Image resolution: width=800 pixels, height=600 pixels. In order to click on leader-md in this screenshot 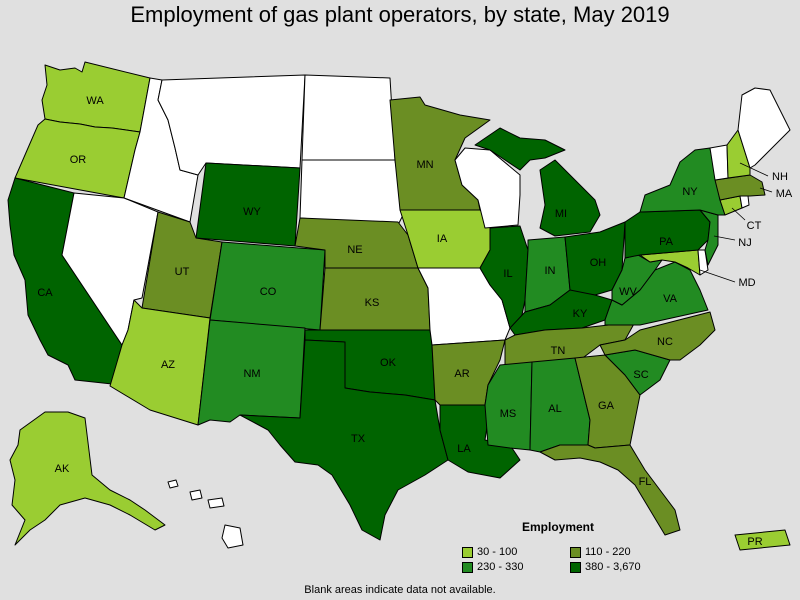, I will do `click(717, 276)`.